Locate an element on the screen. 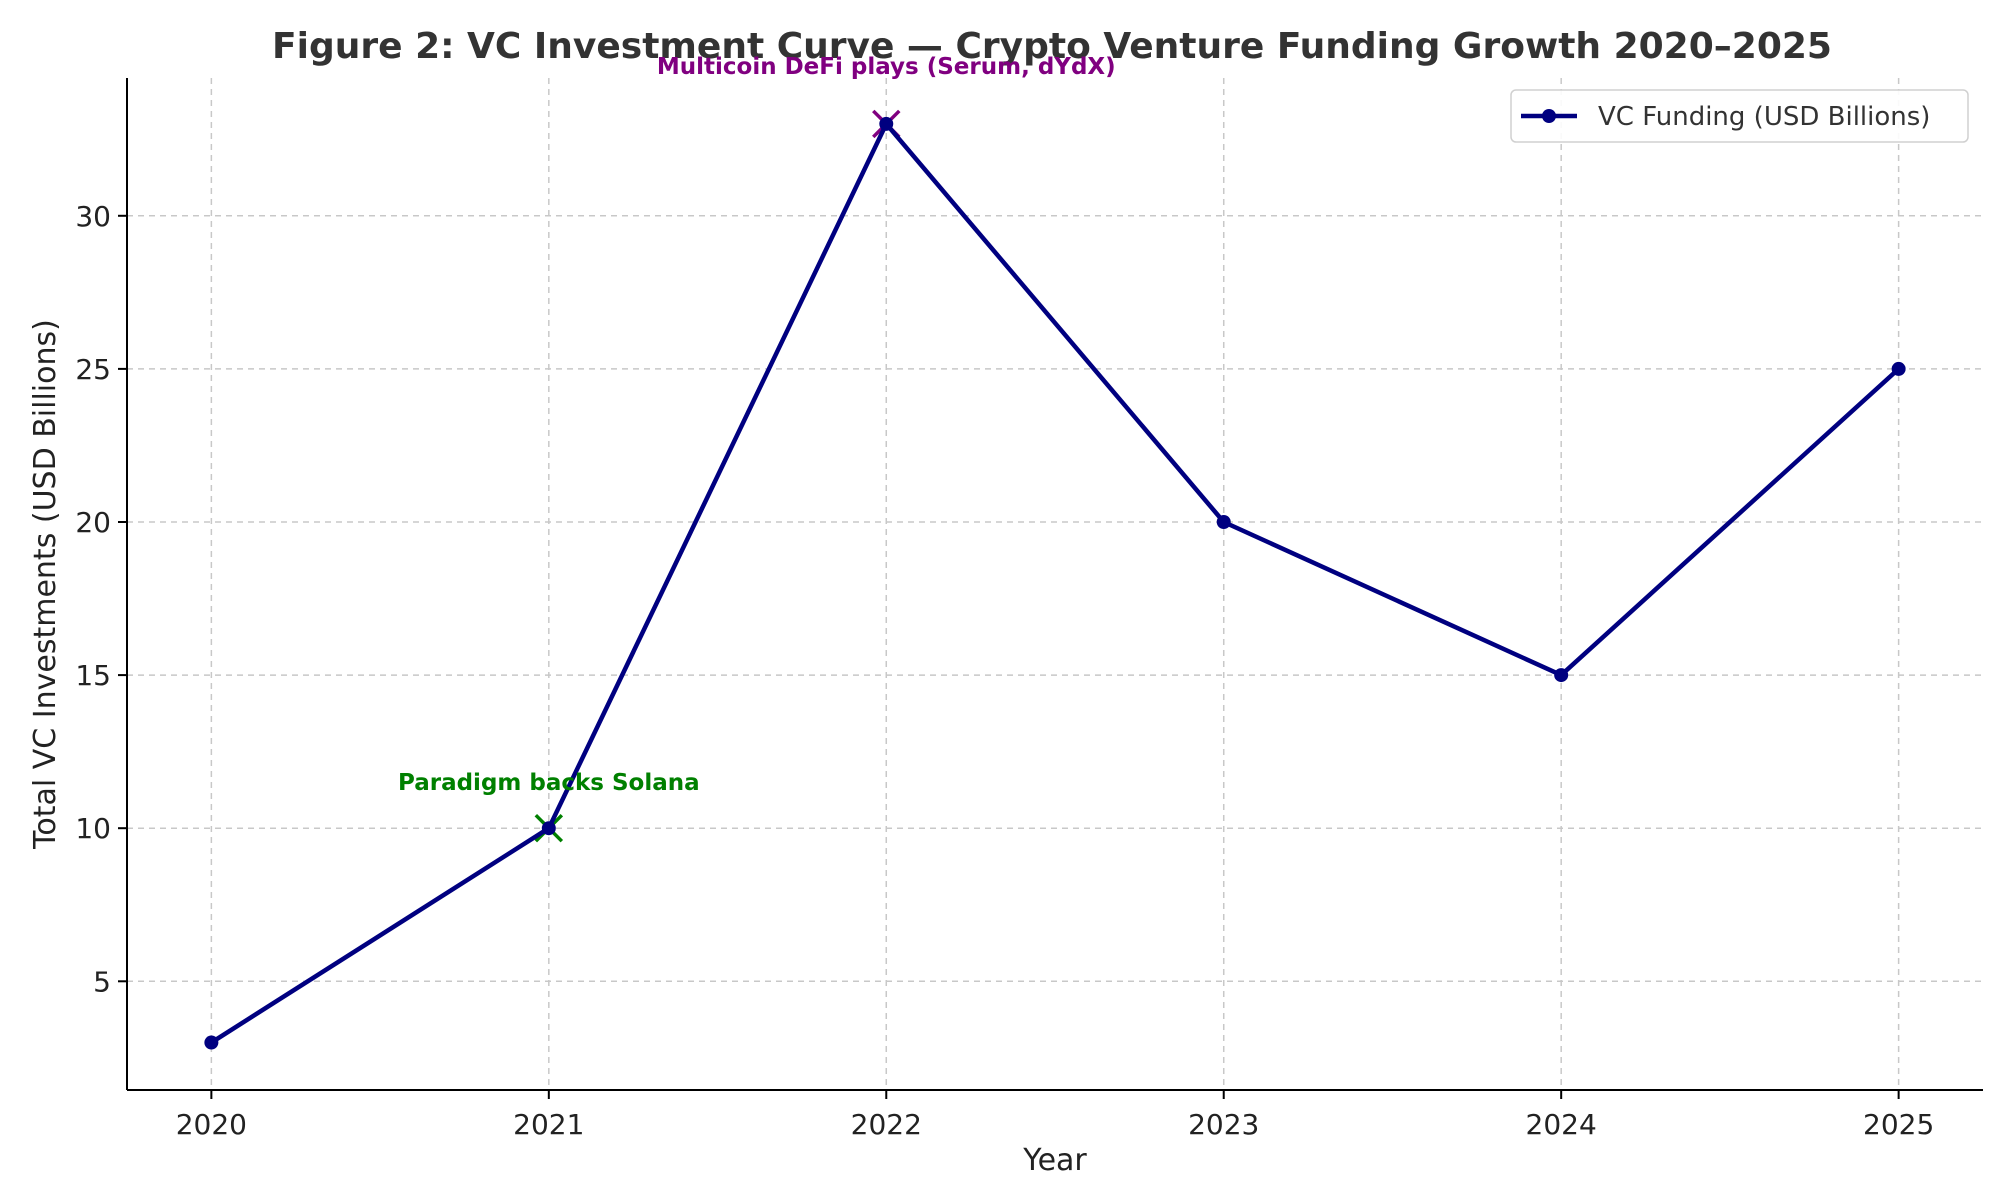  annotation-label-2: Multicoin DeFi plays (Serum, dYdX) is located at coordinates (886, 67).